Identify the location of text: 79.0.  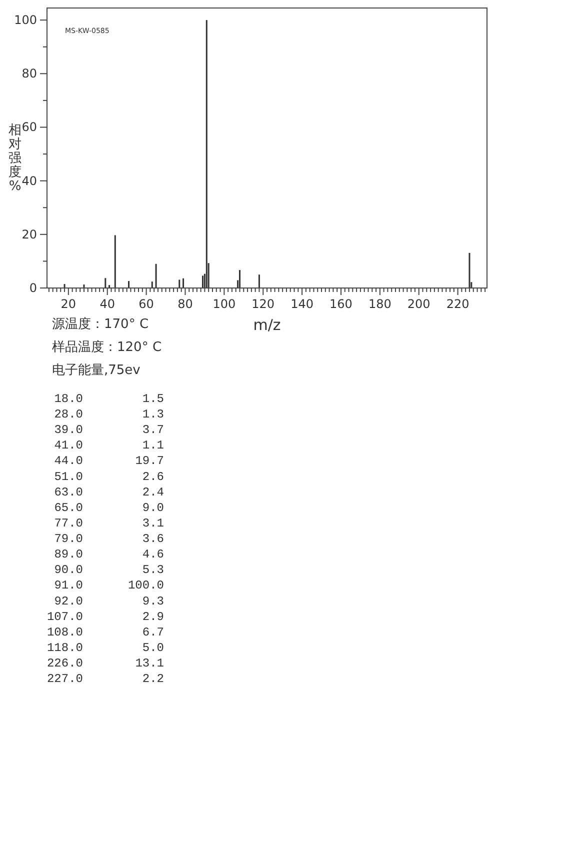
(68, 539).